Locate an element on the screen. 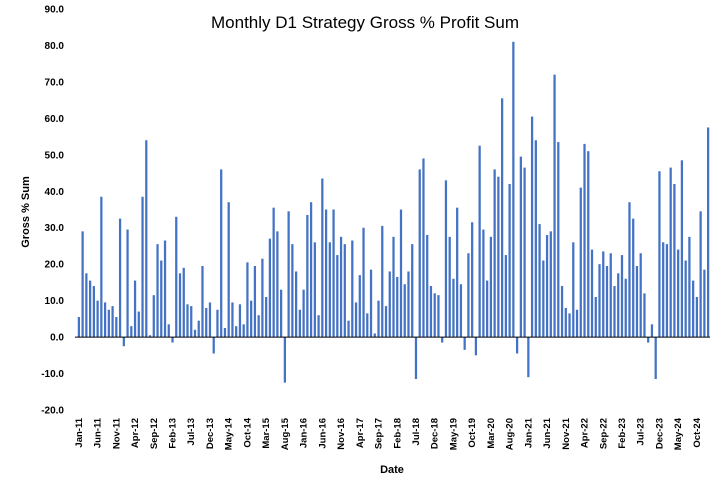 This screenshot has height=483, width=725. x-tick-label: Jan-11 is located at coordinates (79, 432).